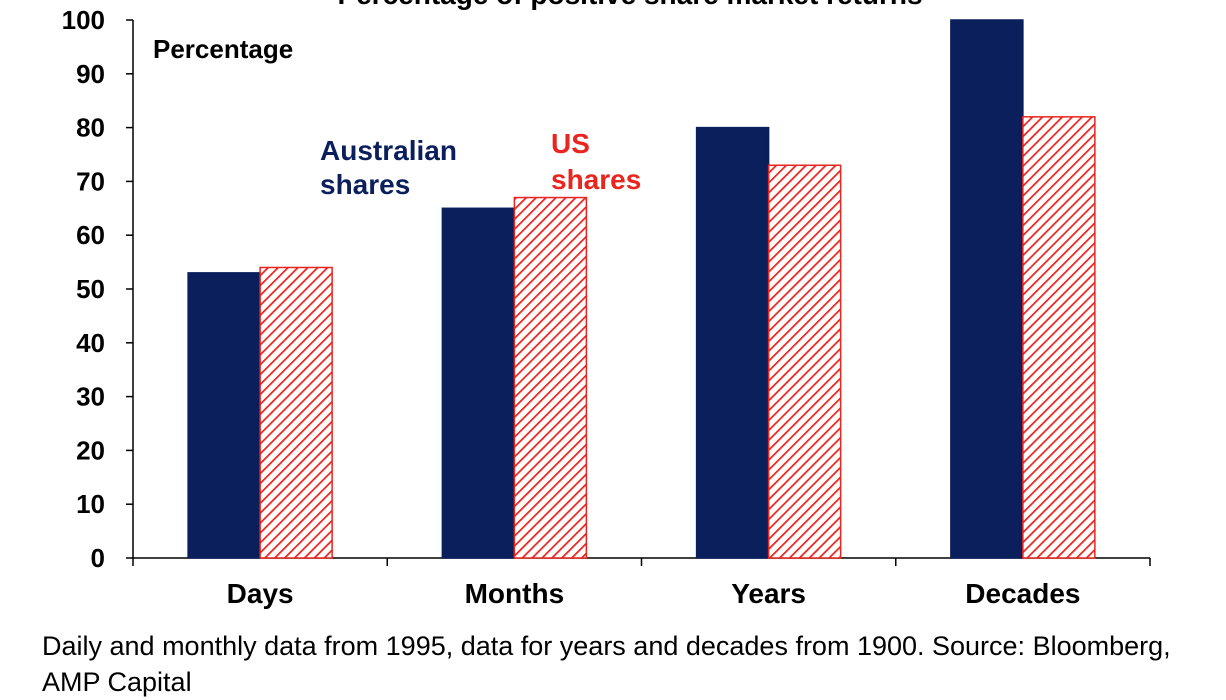 The height and width of the screenshot is (700, 1226). Describe the element at coordinates (1022, 593) in the screenshot. I see `x-category-label: Decades` at that location.